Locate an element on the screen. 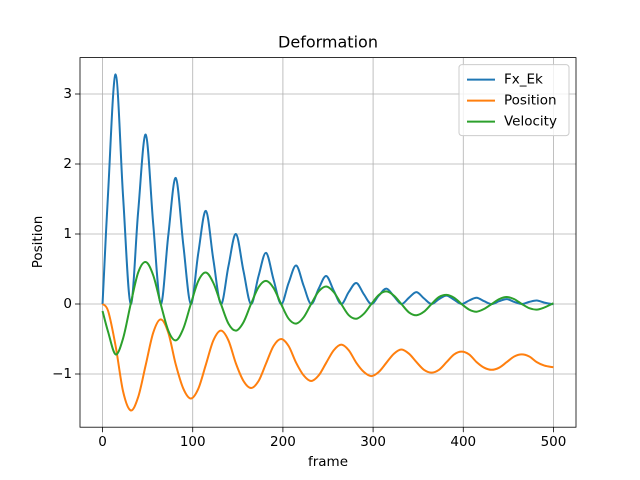 This screenshot has width=640, height=480. x-tick-label: 500 is located at coordinates (554, 442).